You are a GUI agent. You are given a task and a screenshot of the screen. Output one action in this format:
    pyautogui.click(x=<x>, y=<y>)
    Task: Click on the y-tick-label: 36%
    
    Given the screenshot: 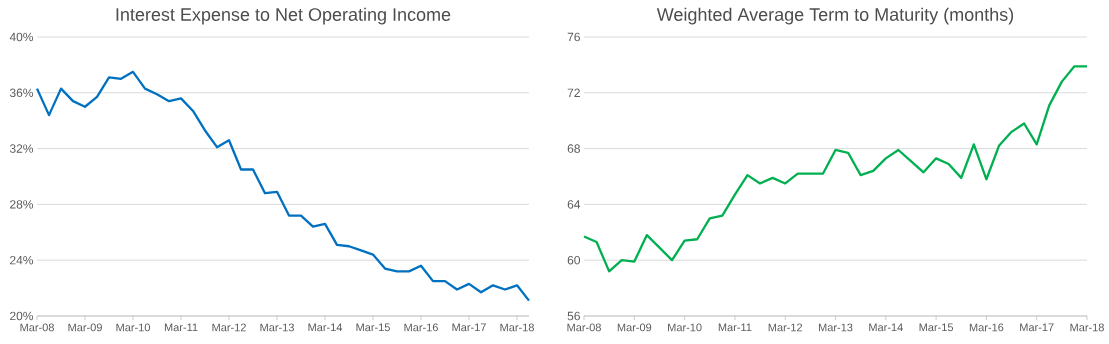 What is the action you would take?
    pyautogui.click(x=21, y=93)
    